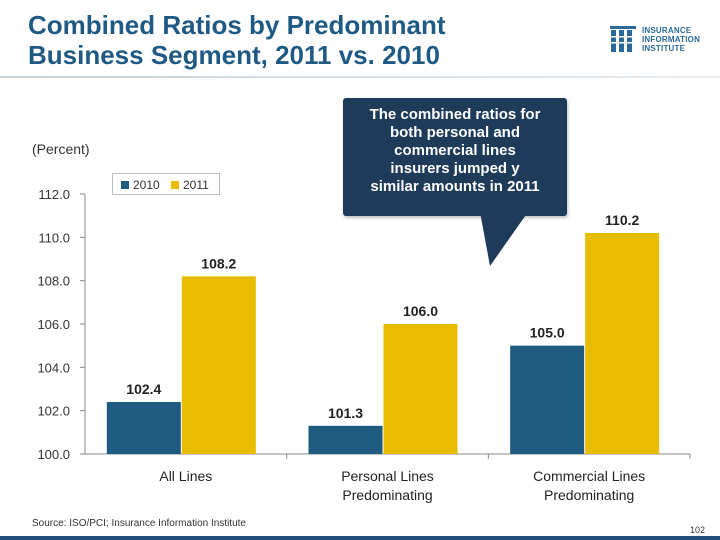 The height and width of the screenshot is (540, 720). I want to click on x-category-label: Personal Lines, so click(387, 476).